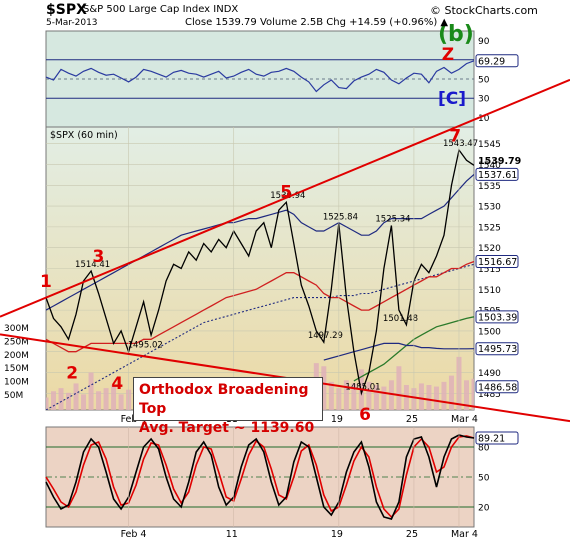  What do you see at coordinates (489, 332) in the screenshot?
I see `price-tick-label: 1500` at bounding box center [489, 332].